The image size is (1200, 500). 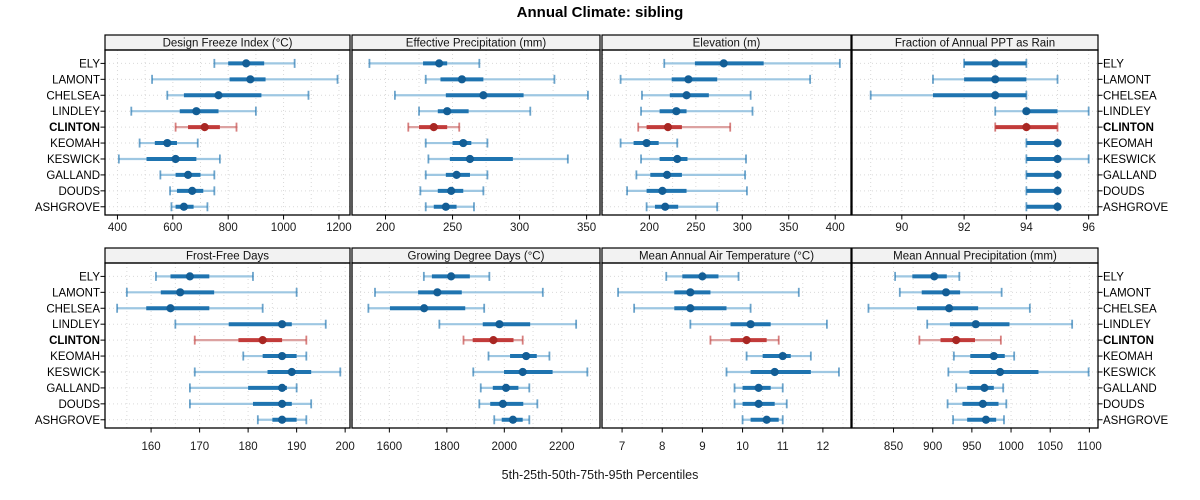 I want to click on site-label-douds: DOUDS, so click(x=79, y=192).